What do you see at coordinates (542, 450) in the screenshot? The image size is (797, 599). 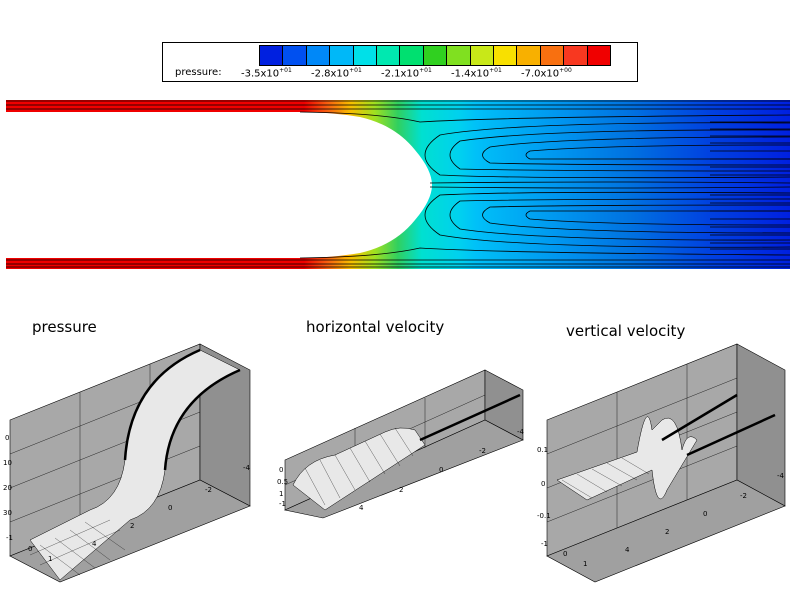 I see `vertical-tick-0-1: 0.1` at bounding box center [542, 450].